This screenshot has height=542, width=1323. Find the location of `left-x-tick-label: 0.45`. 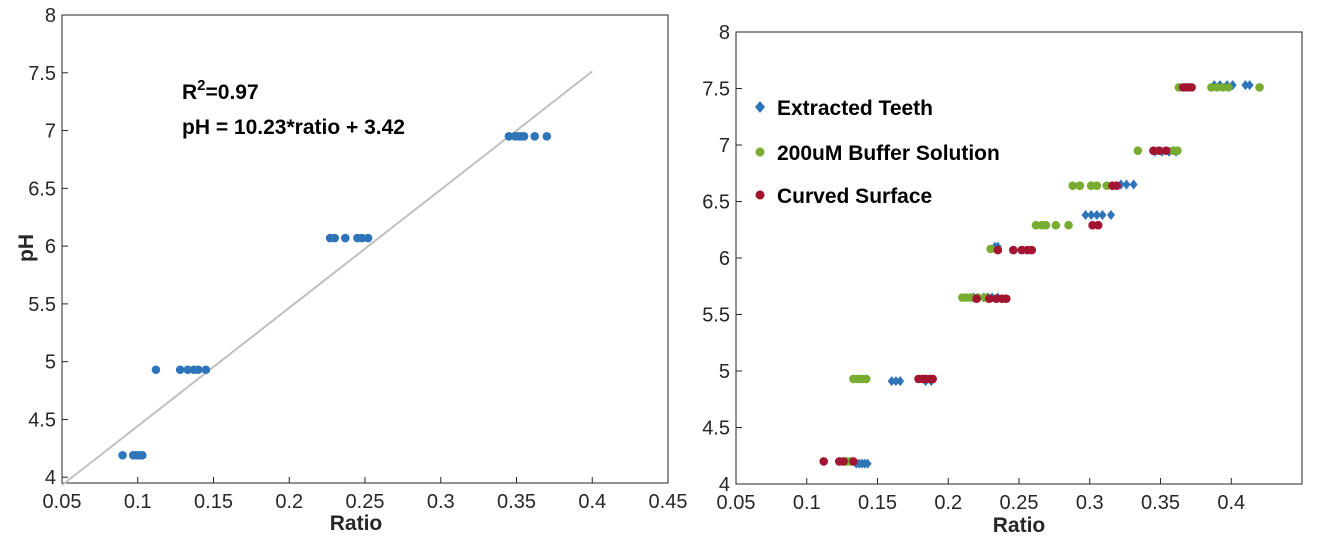

left-x-tick-label: 0.45 is located at coordinates (668, 502).